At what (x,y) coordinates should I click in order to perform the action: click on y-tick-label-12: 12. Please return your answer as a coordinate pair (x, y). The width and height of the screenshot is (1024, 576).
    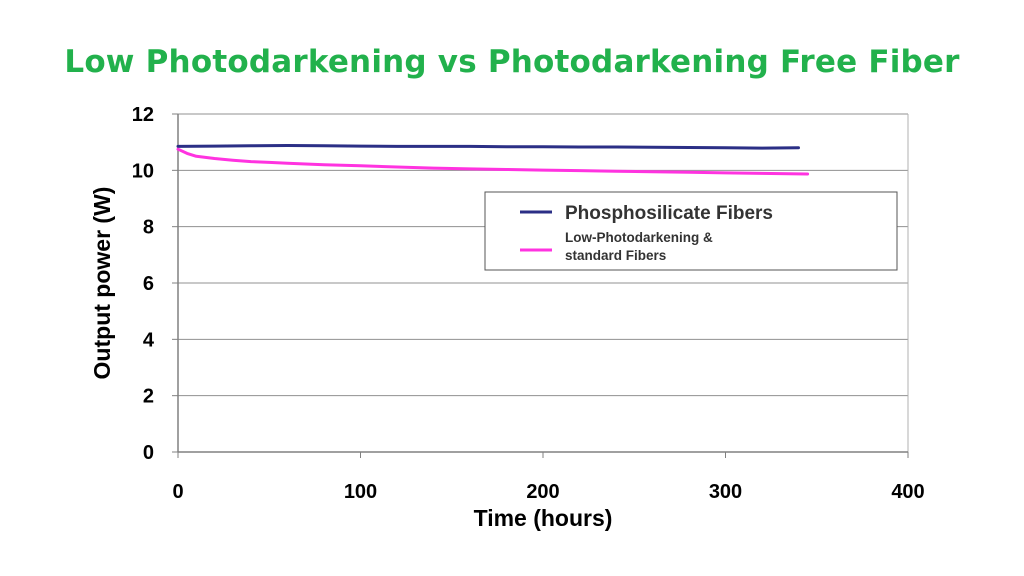
    Looking at the image, I should click on (143, 115).